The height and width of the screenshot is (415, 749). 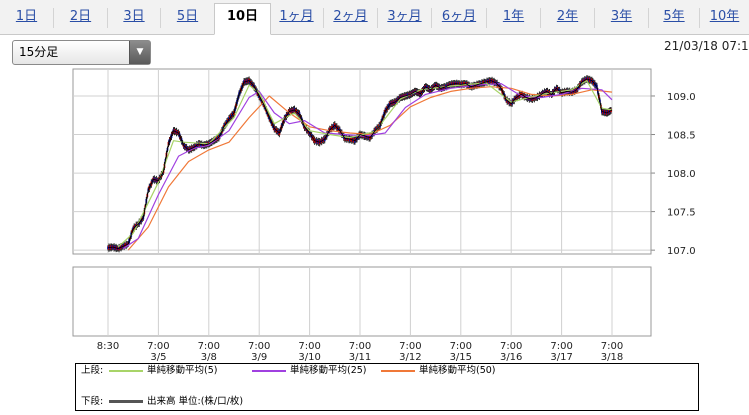 What do you see at coordinates (296, 16) in the screenshot?
I see `tab-1-month: 1ヶ月` at bounding box center [296, 16].